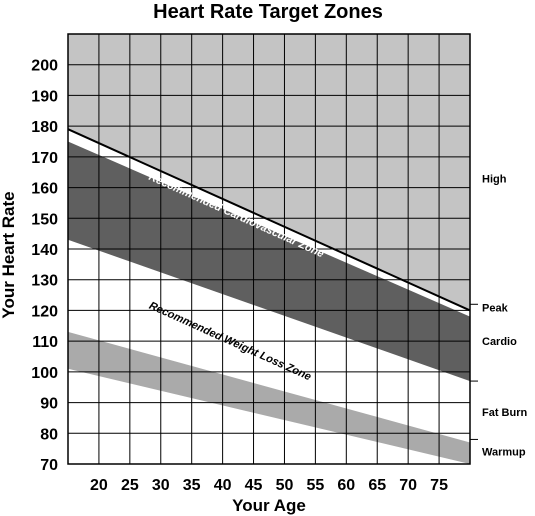 The width and height of the screenshot is (535, 516). Describe the element at coordinates (377, 485) in the screenshot. I see `x-tick-label: 65` at that location.